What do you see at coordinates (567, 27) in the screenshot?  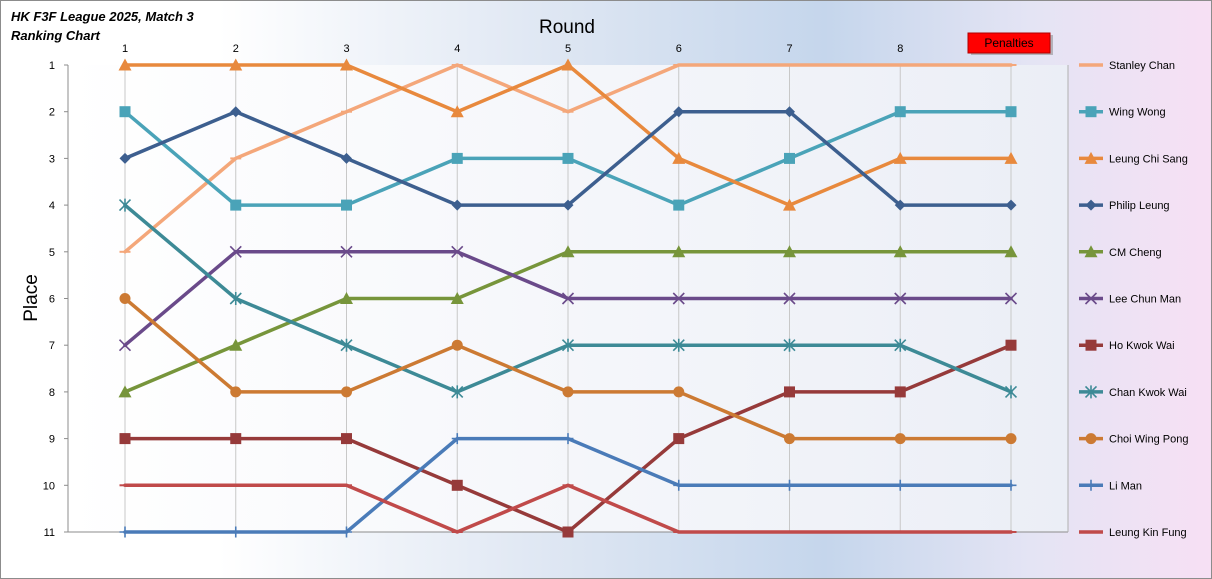 I see `x-axis-title: Round` at bounding box center [567, 27].